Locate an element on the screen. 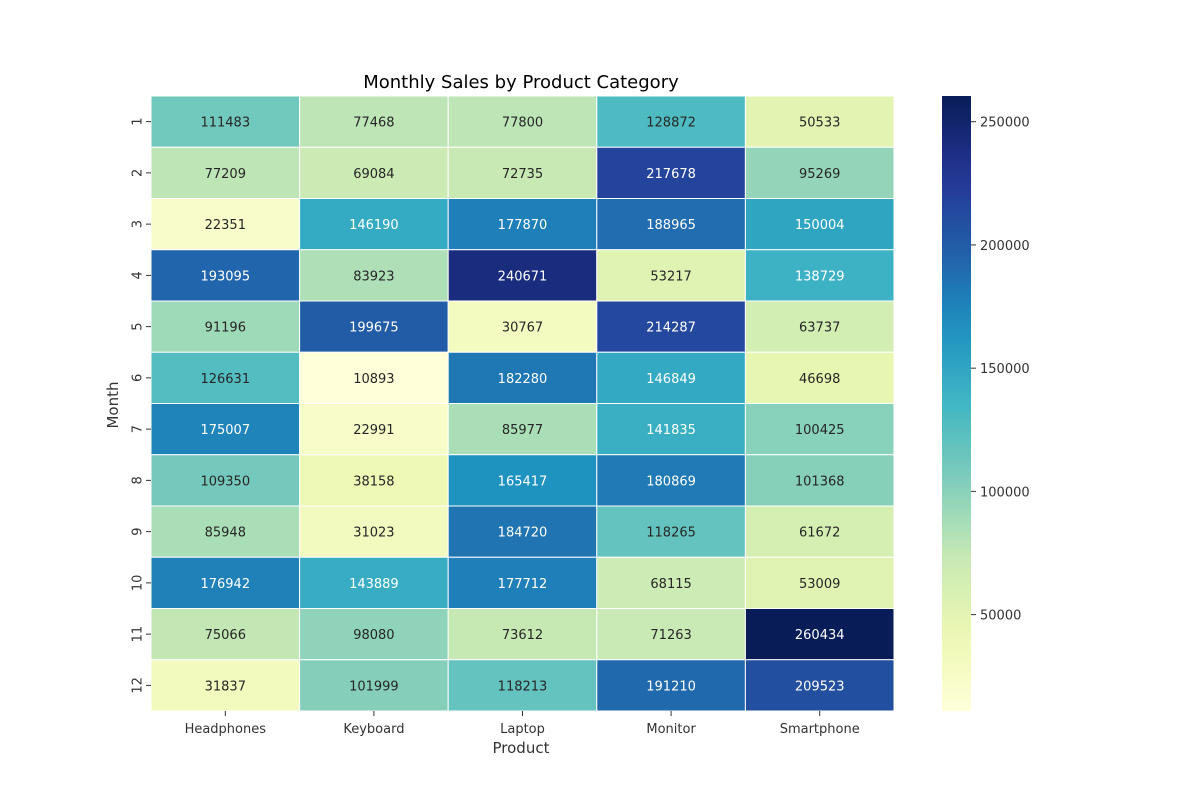  cell-value-label: 77209 is located at coordinates (225, 174).